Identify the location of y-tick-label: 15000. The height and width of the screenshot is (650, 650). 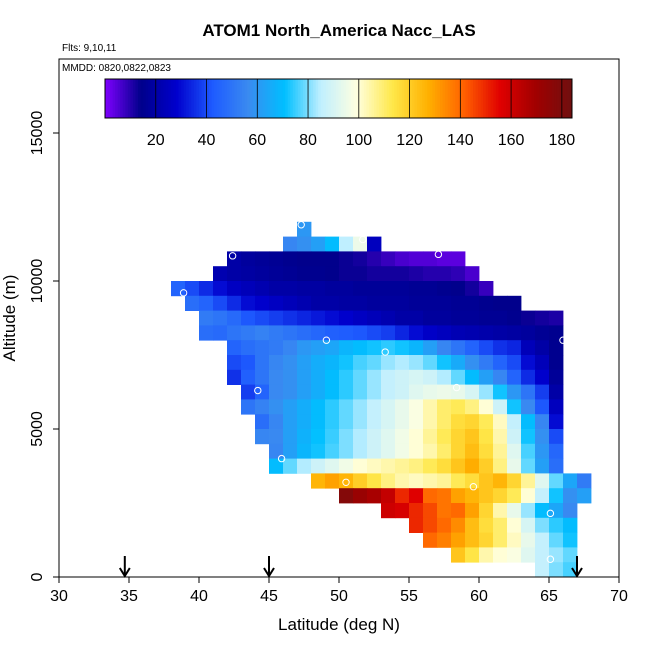
(37, 133).